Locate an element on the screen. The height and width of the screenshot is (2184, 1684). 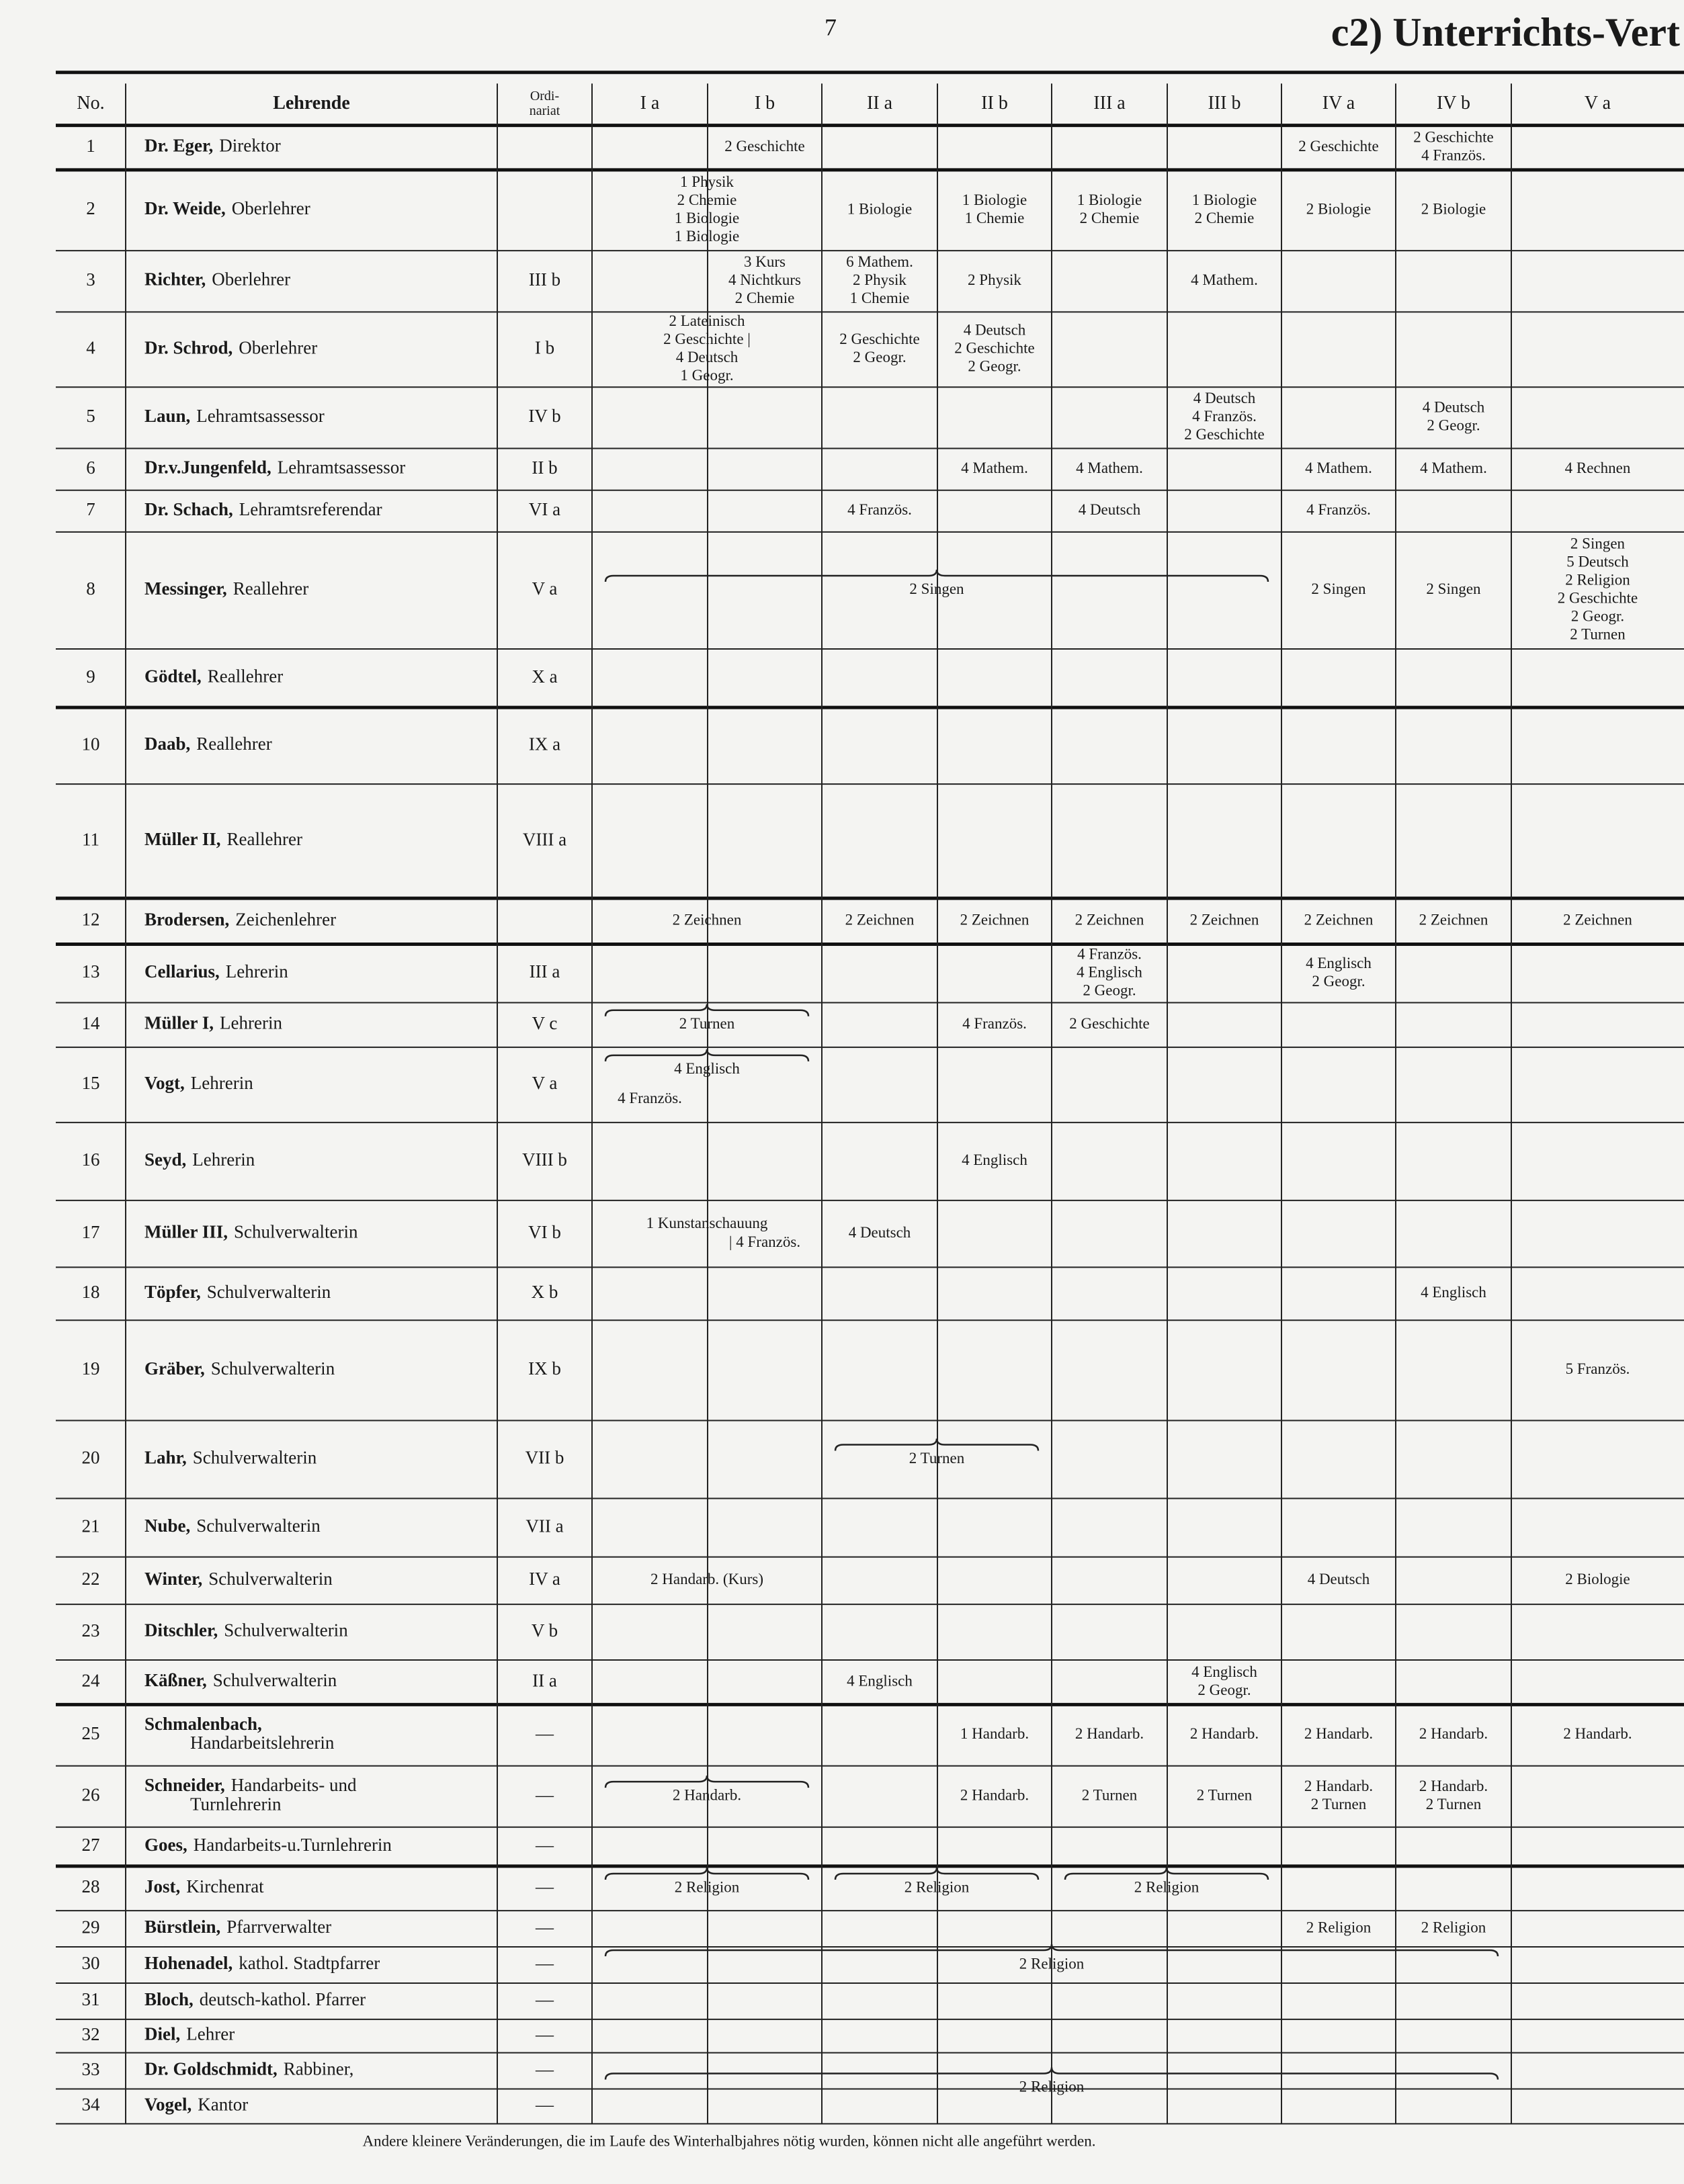
teacher-surname: Käßner, is located at coordinates (175, 1680).